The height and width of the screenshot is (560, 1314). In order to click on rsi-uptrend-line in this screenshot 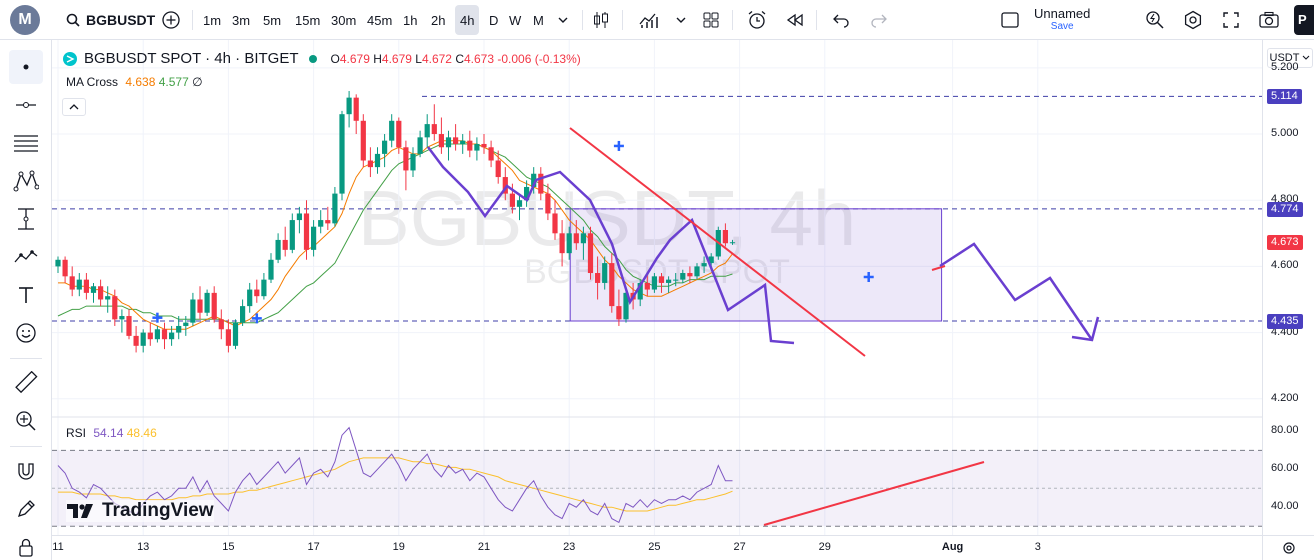, I will do `click(874, 493)`.